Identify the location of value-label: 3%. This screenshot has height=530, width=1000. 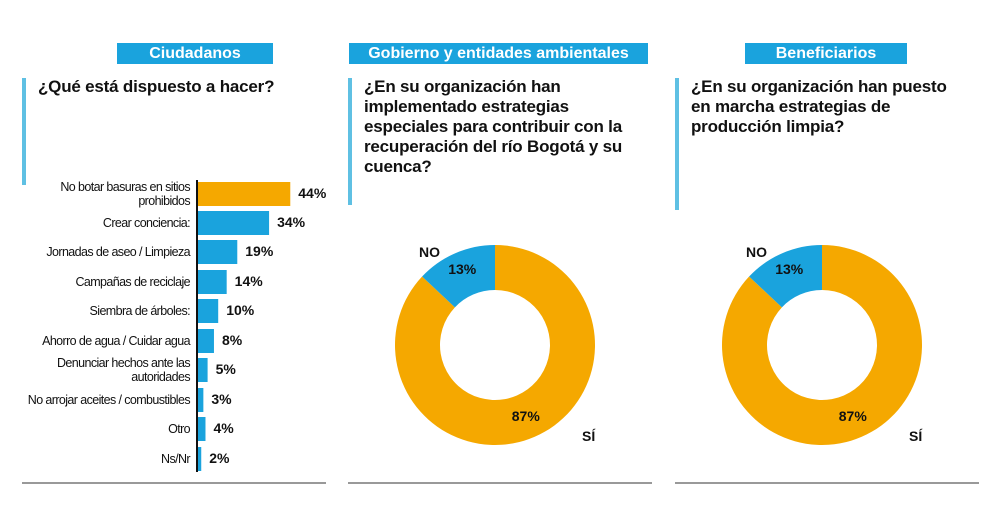
(221, 399).